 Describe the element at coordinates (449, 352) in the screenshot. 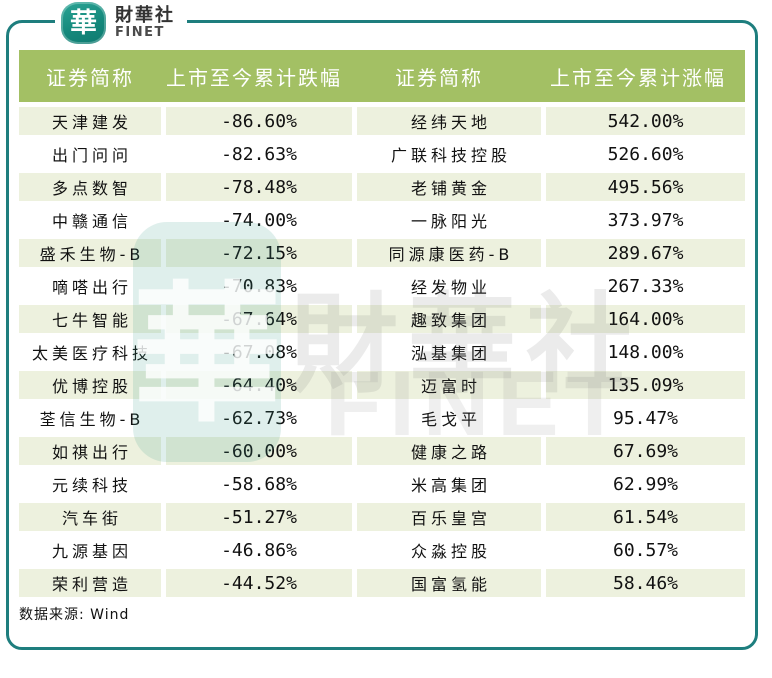

I see `gainer-name-cell: 泓基集团` at that location.